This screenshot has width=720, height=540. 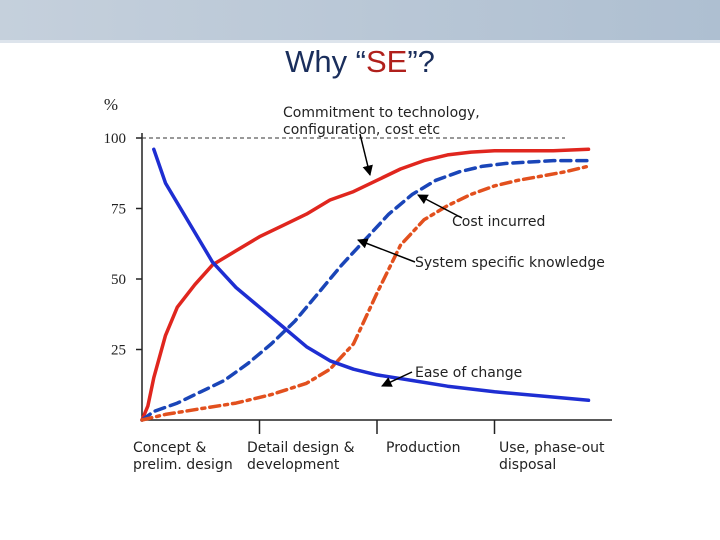 I want to click on slide-header-divider, so click(x=360, y=41).